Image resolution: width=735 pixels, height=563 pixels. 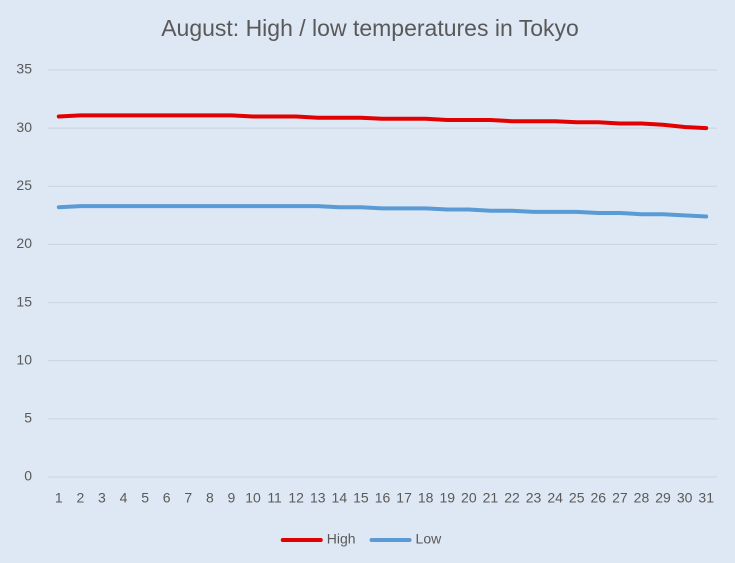 What do you see at coordinates (167, 498) in the screenshot?
I see `x-tick-label: 6` at bounding box center [167, 498].